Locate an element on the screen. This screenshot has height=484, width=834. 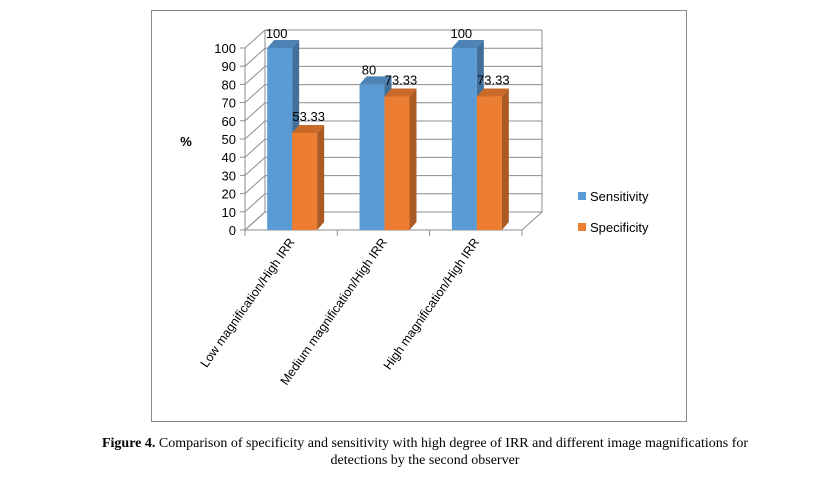
y-tick-label: 20 is located at coordinates (229, 194).